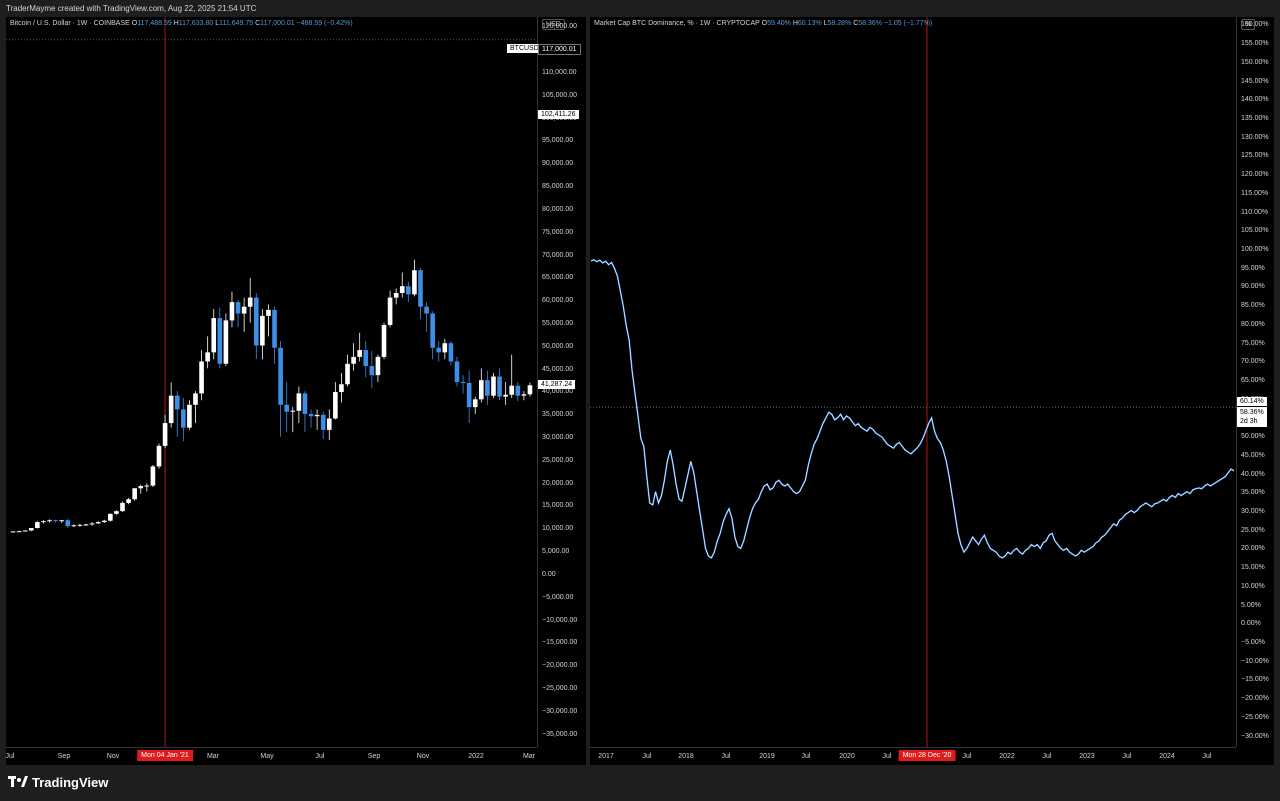 This screenshot has height=801, width=1280. What do you see at coordinates (558, 255) in the screenshot?
I see `btcusd-y-tick: 70,000.00` at bounding box center [558, 255].